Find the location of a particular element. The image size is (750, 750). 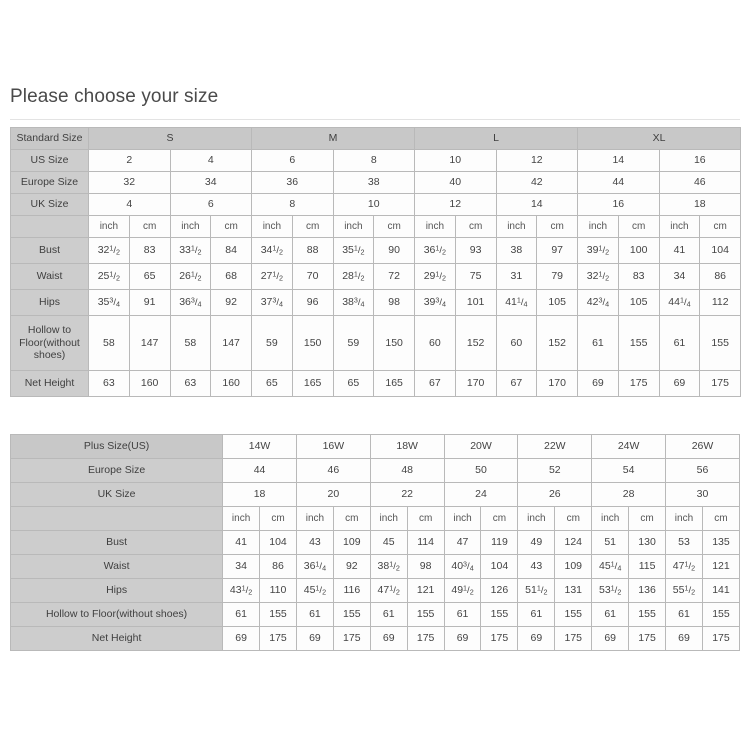

bust-cell: 100 is located at coordinates (638, 250).